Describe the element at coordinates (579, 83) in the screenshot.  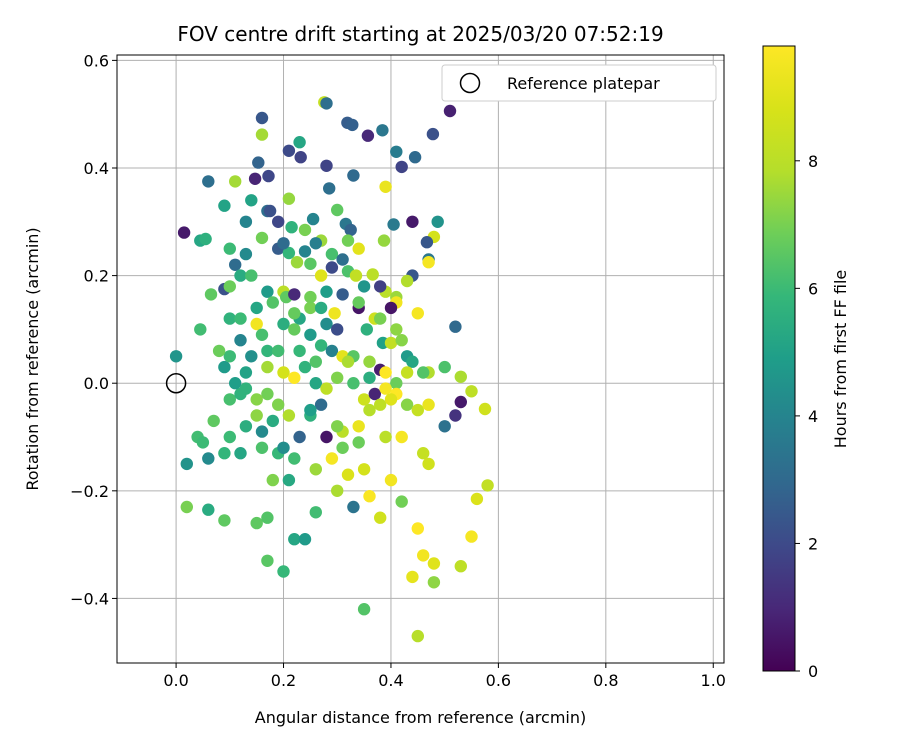
I see `legend-box` at that location.